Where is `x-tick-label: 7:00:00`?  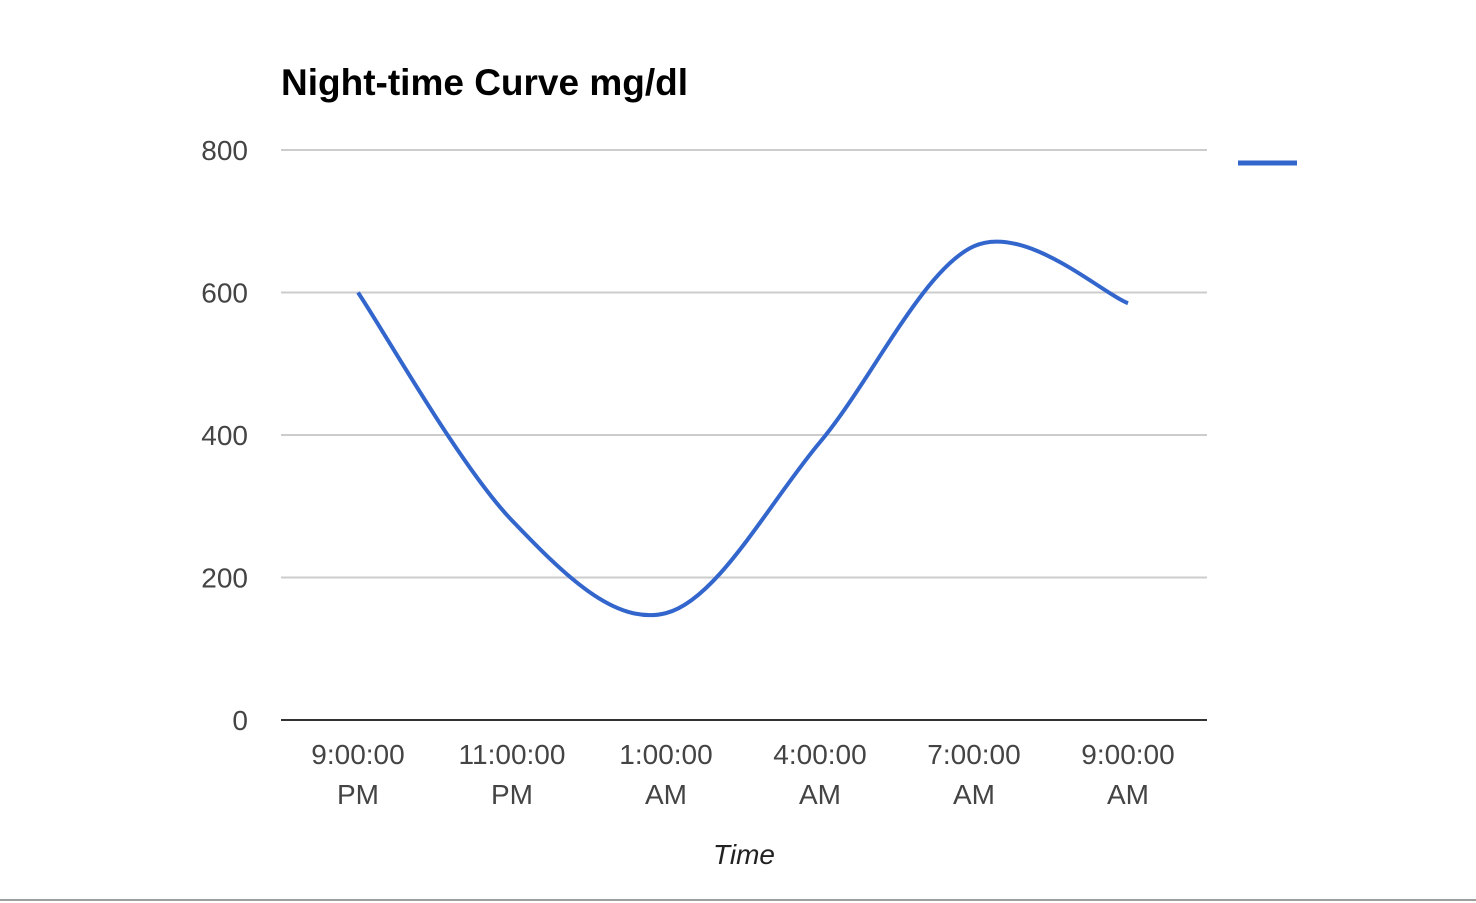
x-tick-label: 7:00:00 is located at coordinates (973, 754).